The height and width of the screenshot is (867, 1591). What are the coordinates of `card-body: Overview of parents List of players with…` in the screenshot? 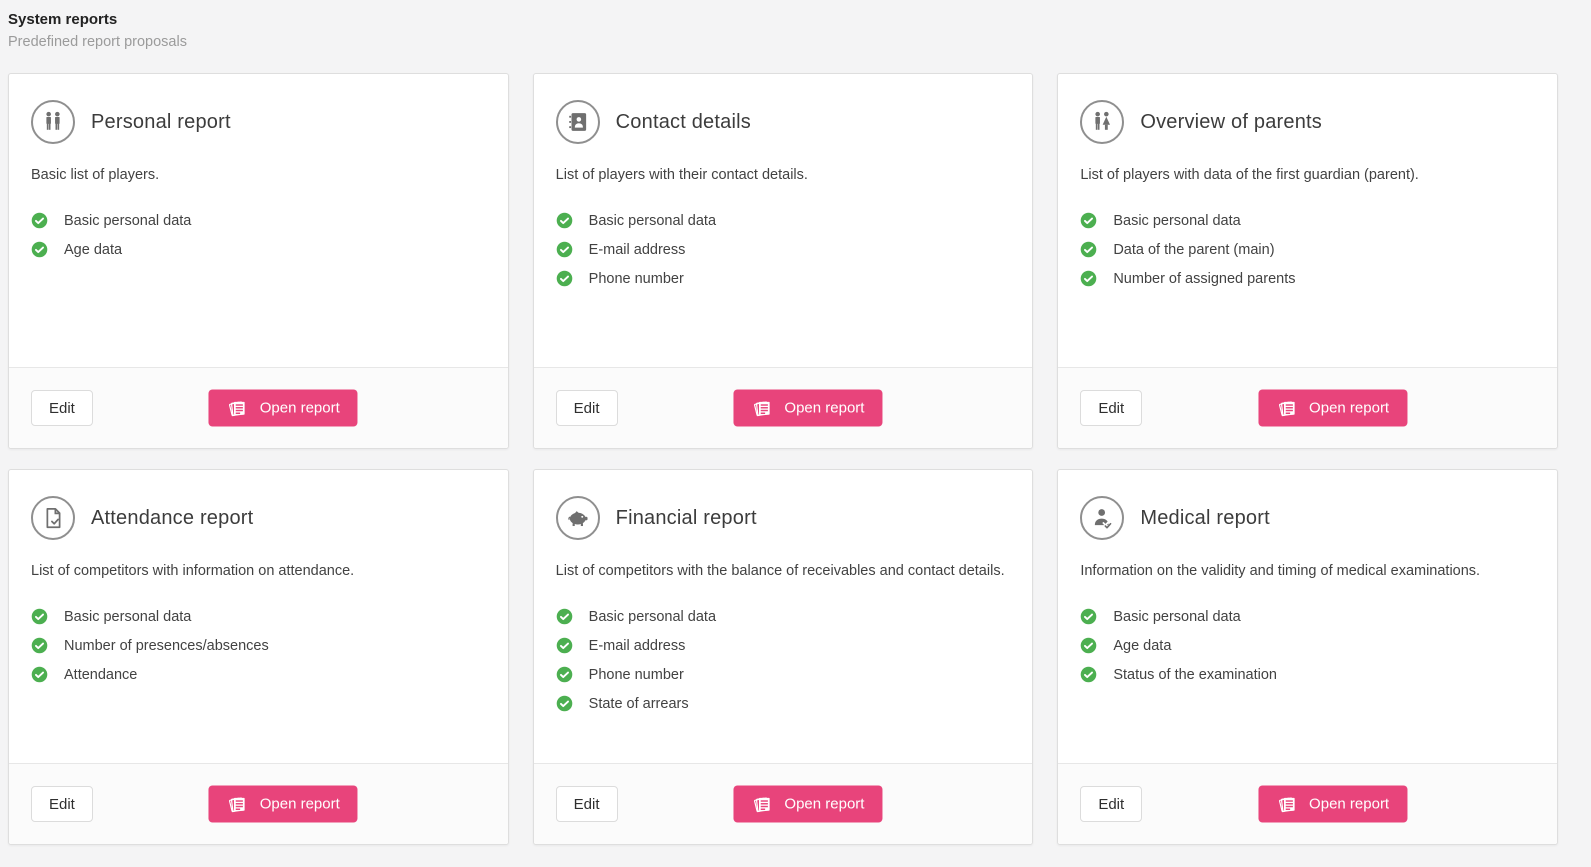 It's located at (1307, 220).